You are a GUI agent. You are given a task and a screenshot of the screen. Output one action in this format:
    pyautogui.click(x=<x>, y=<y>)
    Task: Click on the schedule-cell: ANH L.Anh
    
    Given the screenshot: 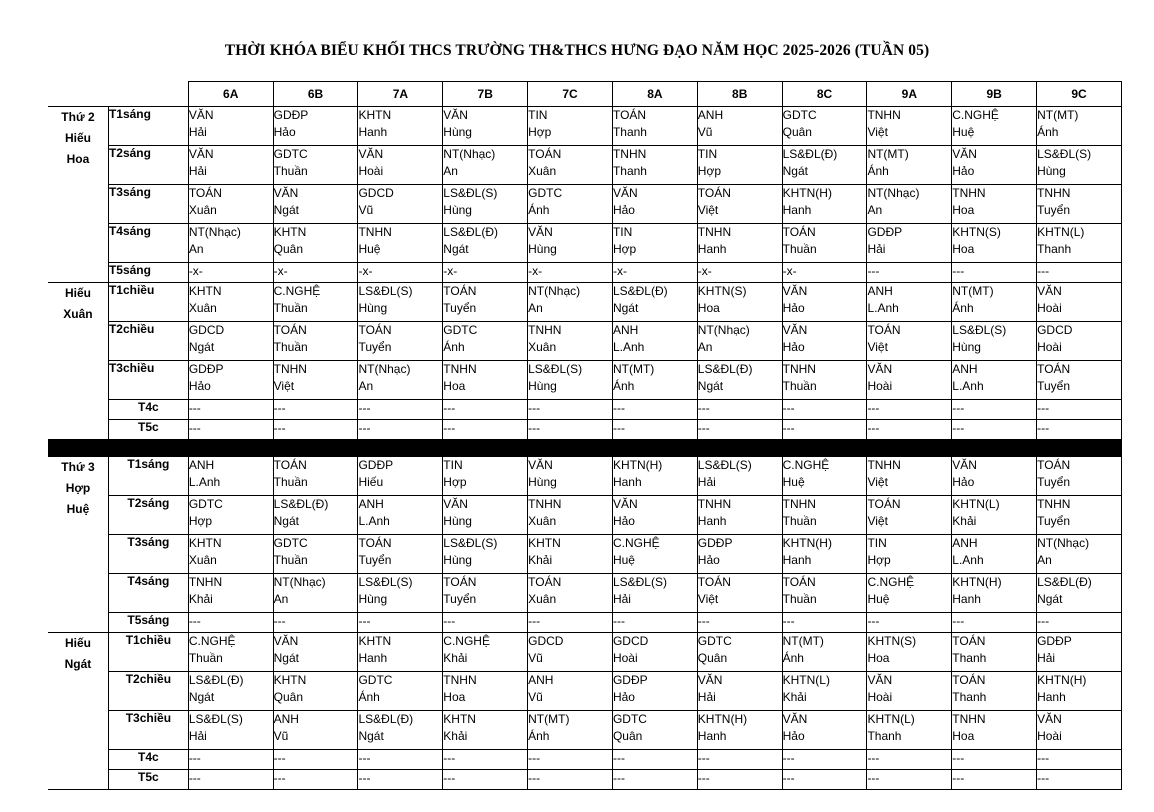 What is the action you would take?
    pyautogui.click(x=994, y=380)
    